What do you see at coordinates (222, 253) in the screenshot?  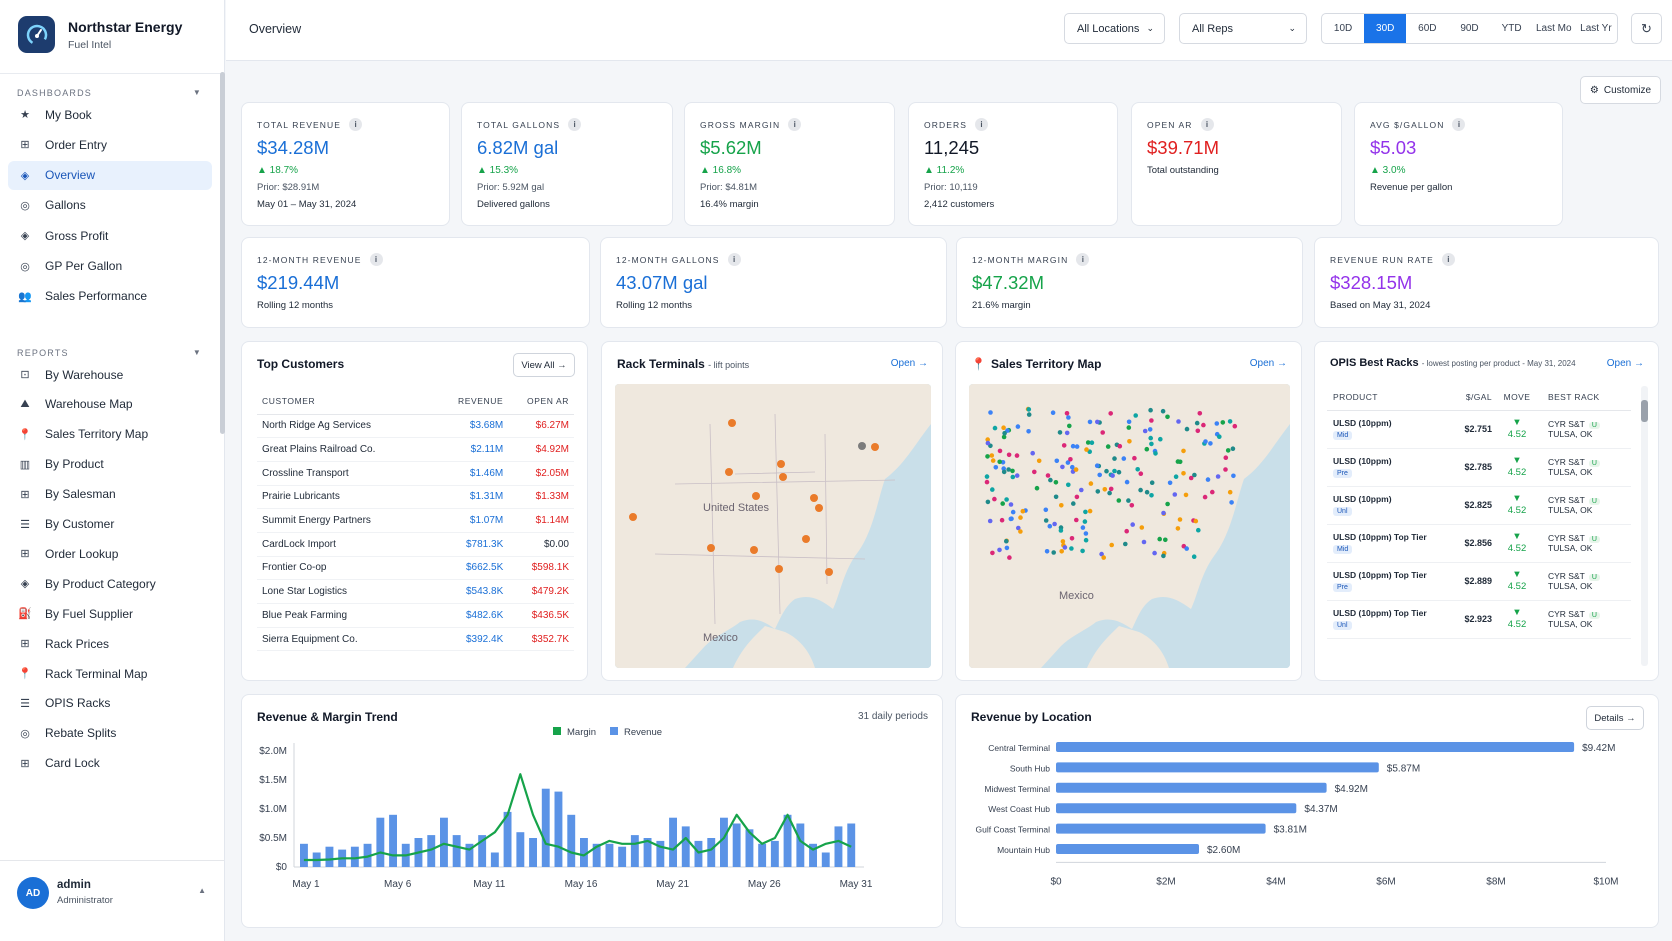 I see `sidebar-scrollbar` at bounding box center [222, 253].